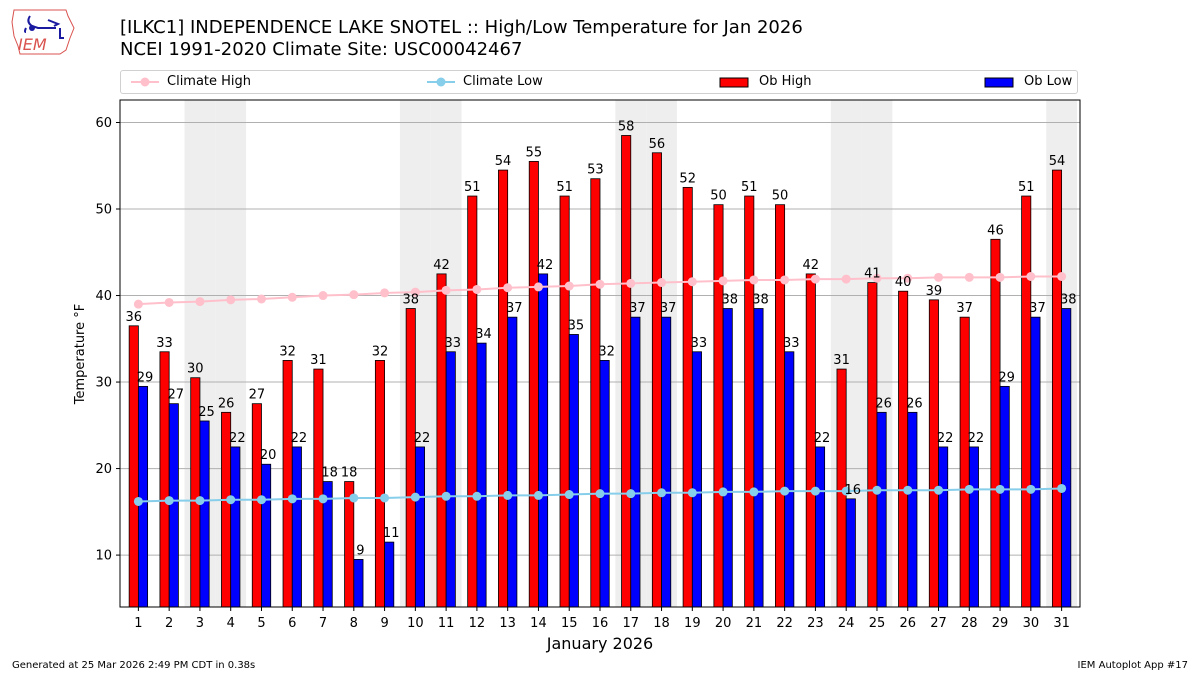 The width and height of the screenshot is (1200, 675). What do you see at coordinates (164, 343) in the screenshot?
I see `ob-high-label: 33` at bounding box center [164, 343].